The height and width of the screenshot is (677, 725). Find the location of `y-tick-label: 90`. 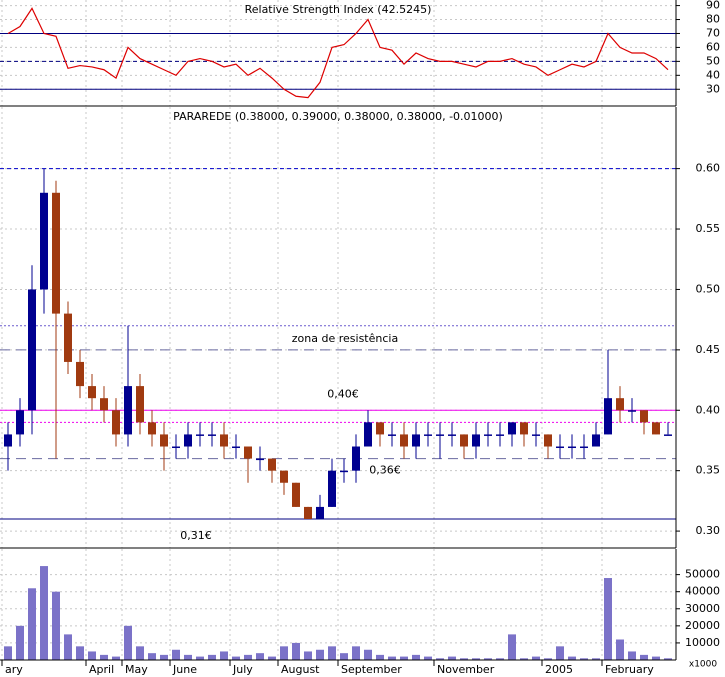

y-tick-label: 90 is located at coordinates (713, 6).